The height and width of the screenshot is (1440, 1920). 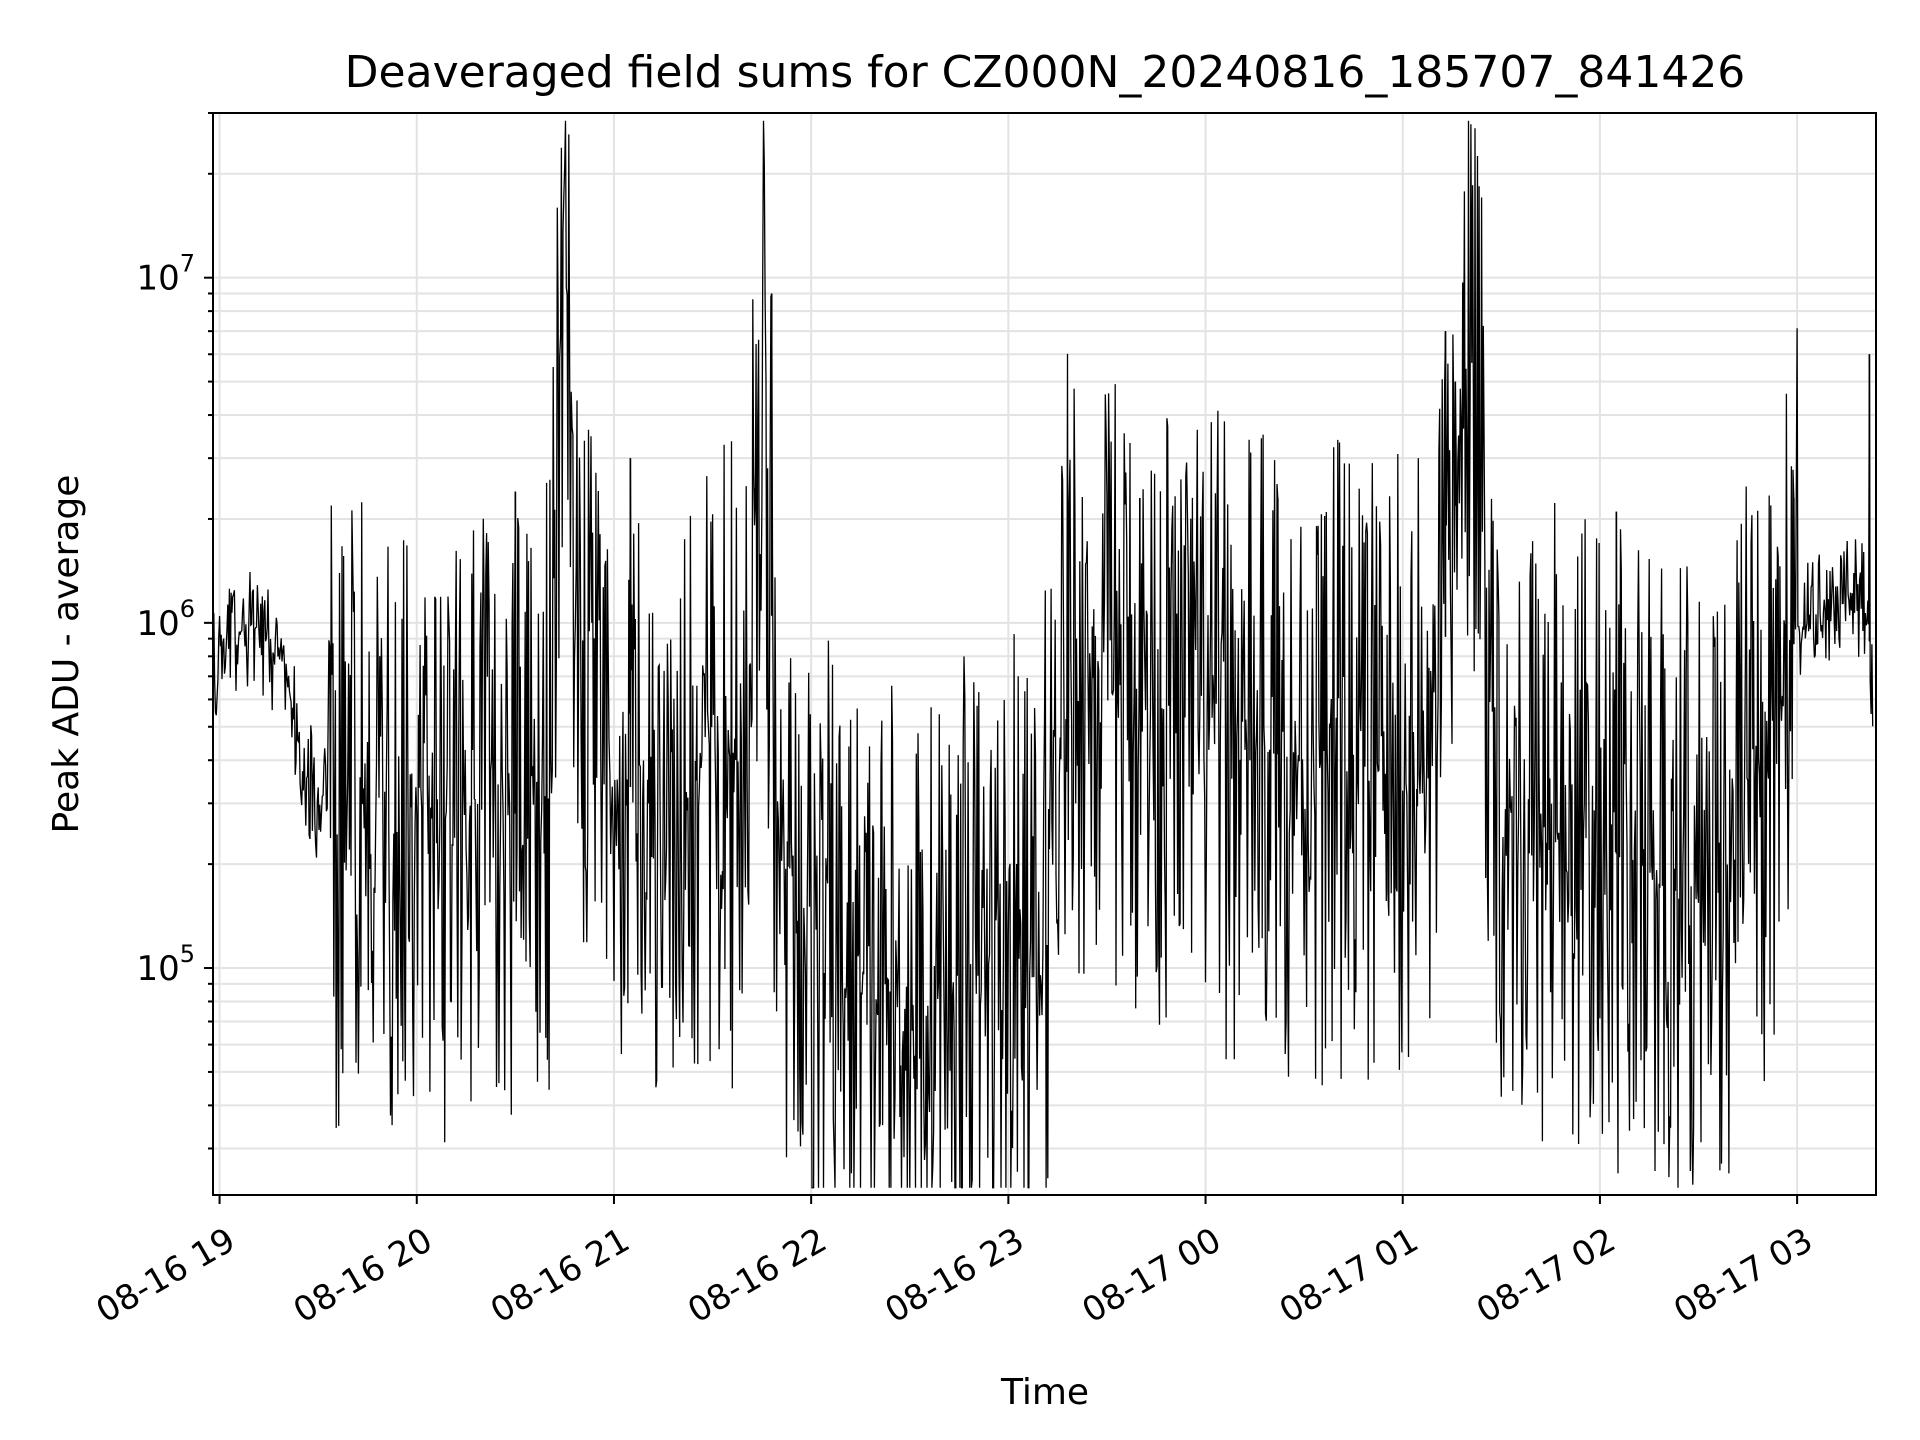 I want to click on y-tick-label: 10⁶, so click(x=165, y=619).